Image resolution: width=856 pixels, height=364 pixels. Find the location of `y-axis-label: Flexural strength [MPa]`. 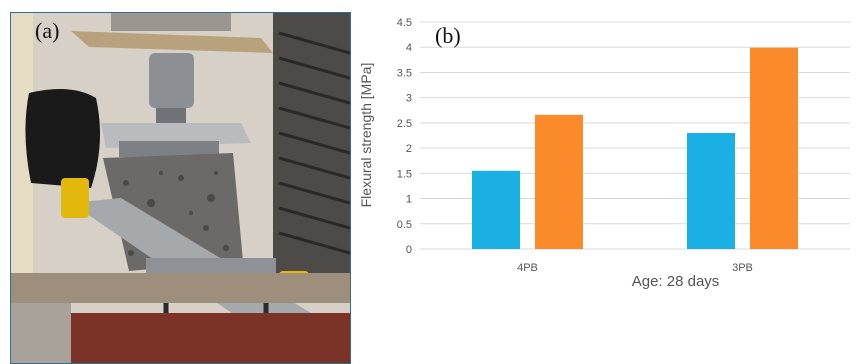

y-axis-label: Flexural strength [MPa] is located at coordinates (366, 135).